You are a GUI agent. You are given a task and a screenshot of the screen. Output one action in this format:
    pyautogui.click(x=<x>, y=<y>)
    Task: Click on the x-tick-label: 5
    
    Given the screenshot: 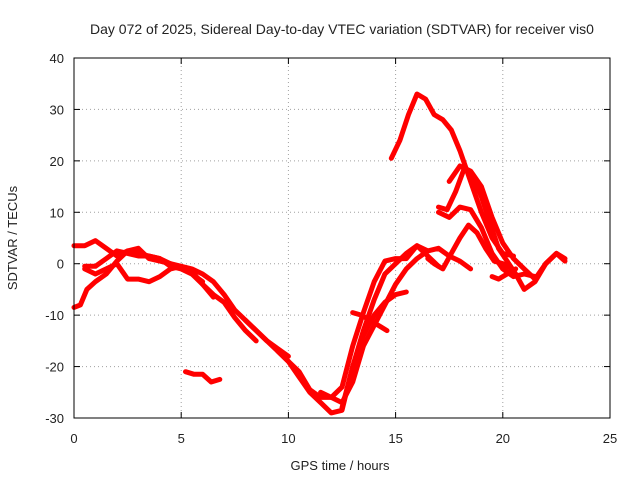 What is the action you would take?
    pyautogui.click(x=181, y=438)
    